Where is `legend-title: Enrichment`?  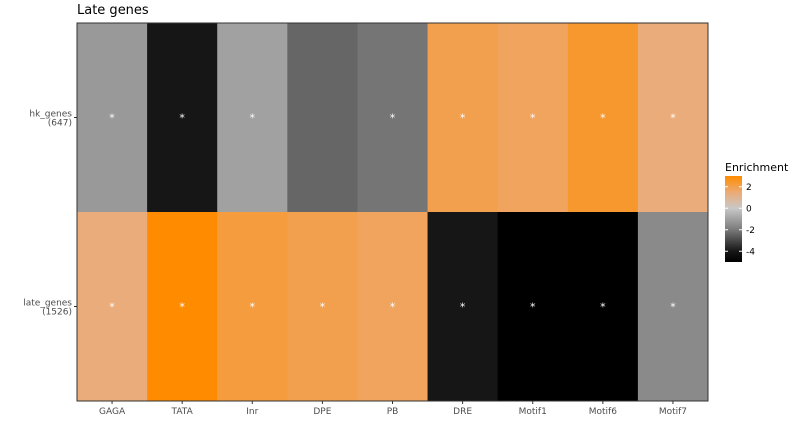
legend-title: Enrichment is located at coordinates (757, 167).